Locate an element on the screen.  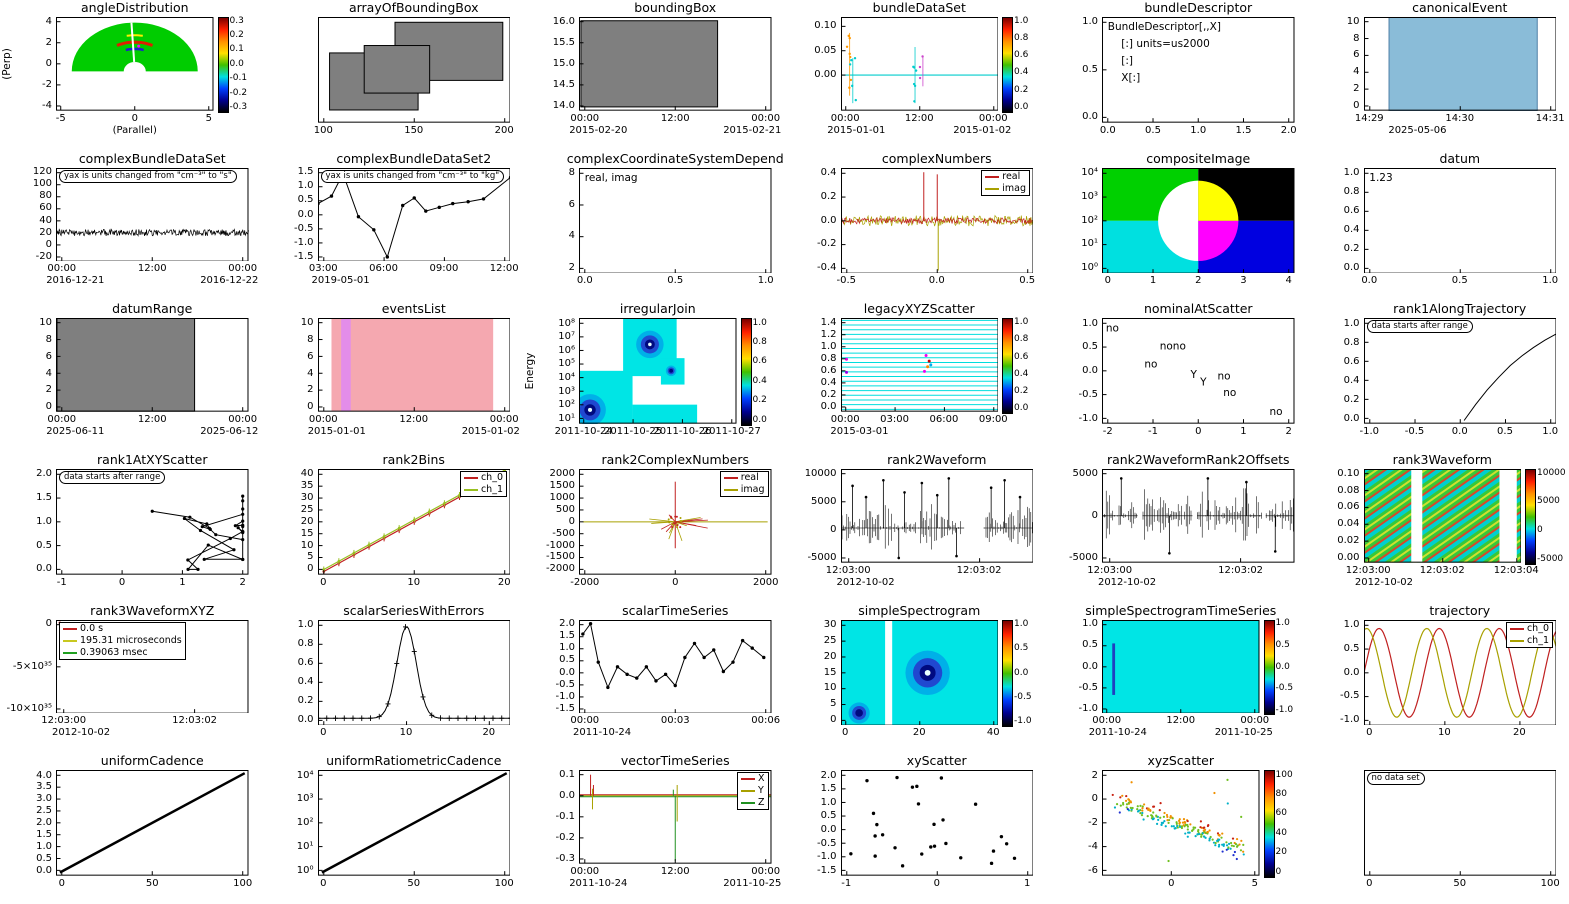
x-axis-date: 2025-05-06 is located at coordinates (1417, 130).